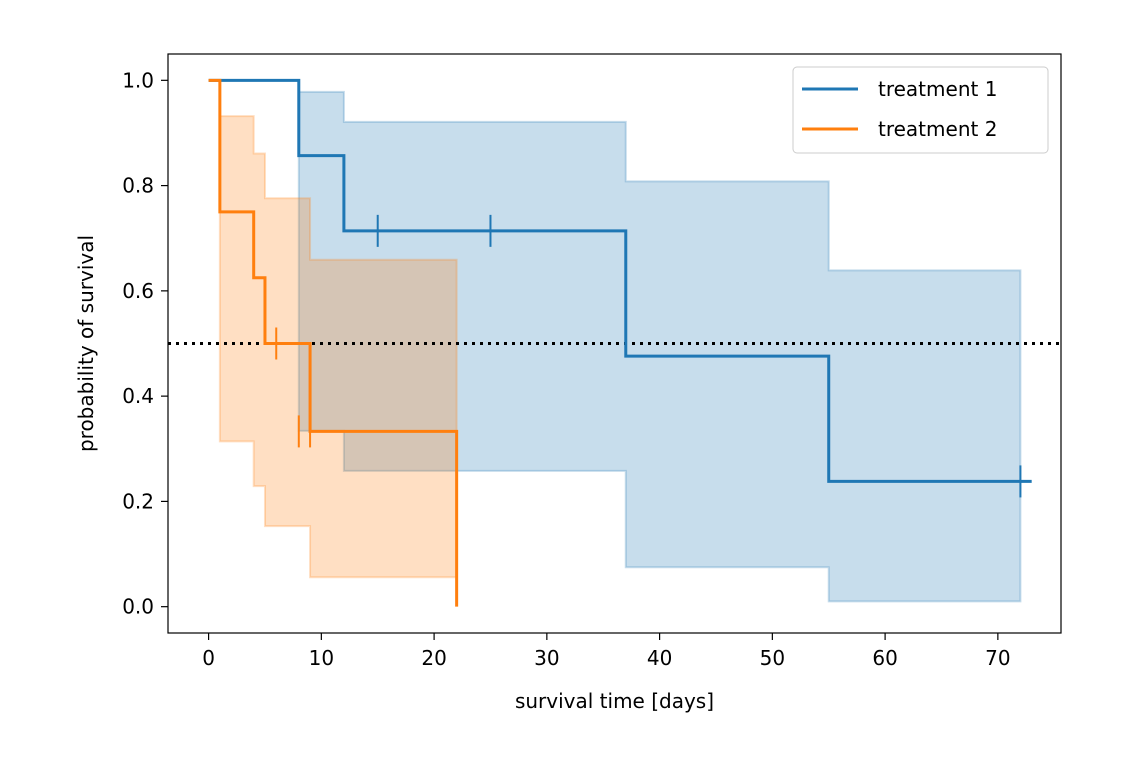  I want to click on x-tick-label-7: 70, so click(997, 658).